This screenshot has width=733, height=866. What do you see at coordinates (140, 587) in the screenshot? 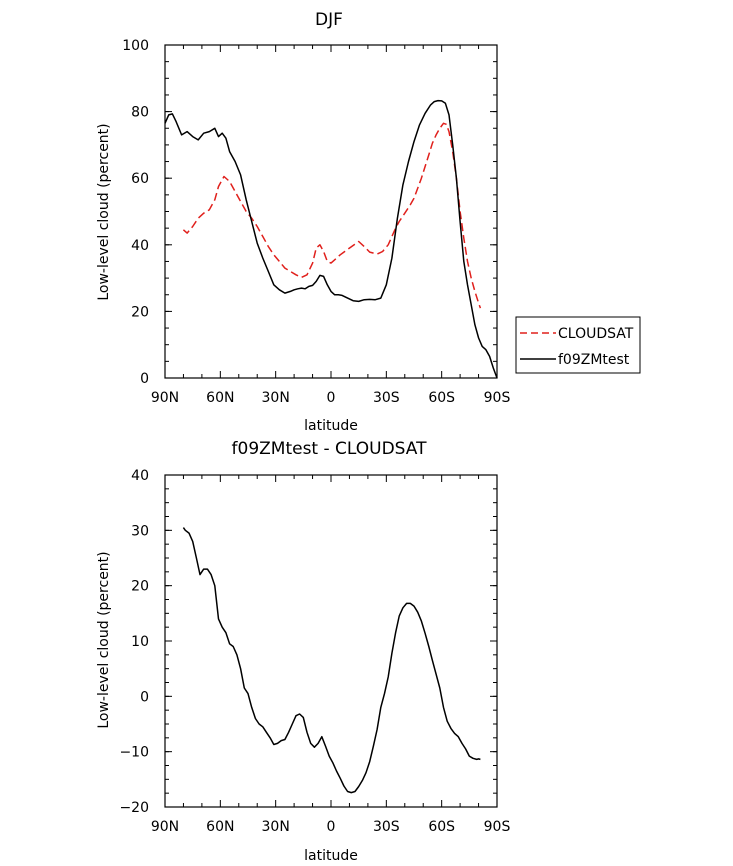
I see `bottom-y-tick-label: 20` at bounding box center [140, 587].